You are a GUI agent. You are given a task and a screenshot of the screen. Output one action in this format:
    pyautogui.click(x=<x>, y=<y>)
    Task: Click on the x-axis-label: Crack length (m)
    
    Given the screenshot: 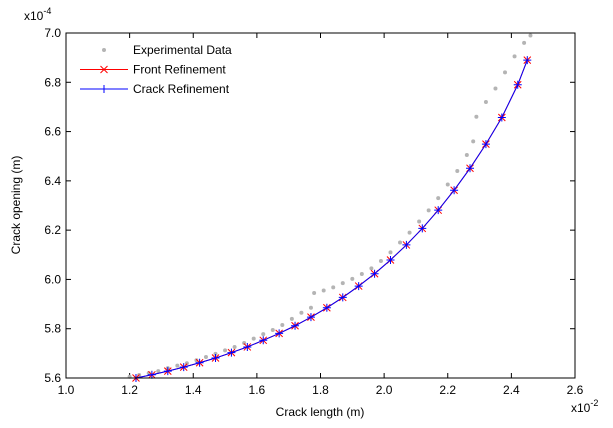 What is the action you would take?
    pyautogui.click(x=320, y=412)
    